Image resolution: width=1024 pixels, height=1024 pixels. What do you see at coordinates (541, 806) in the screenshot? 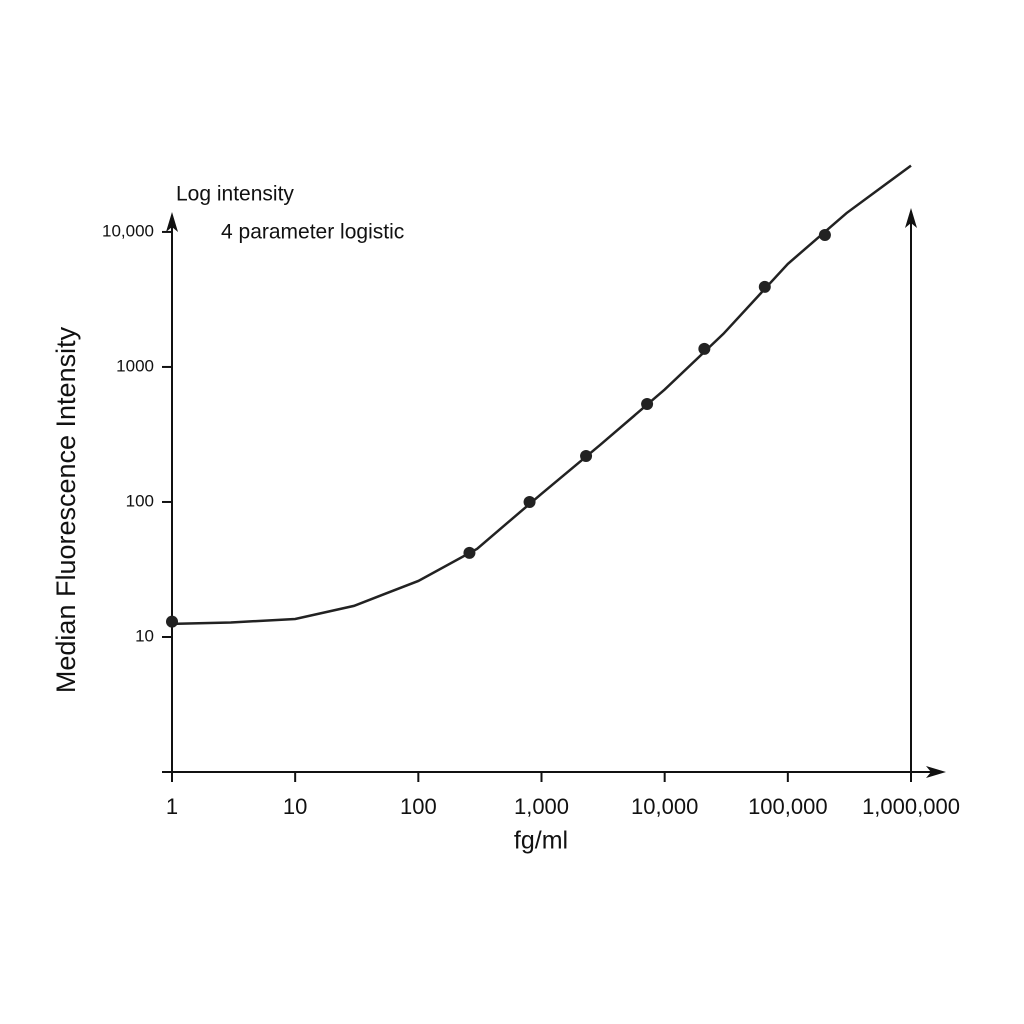
I see `x-tick-label: 1,000` at bounding box center [541, 806].